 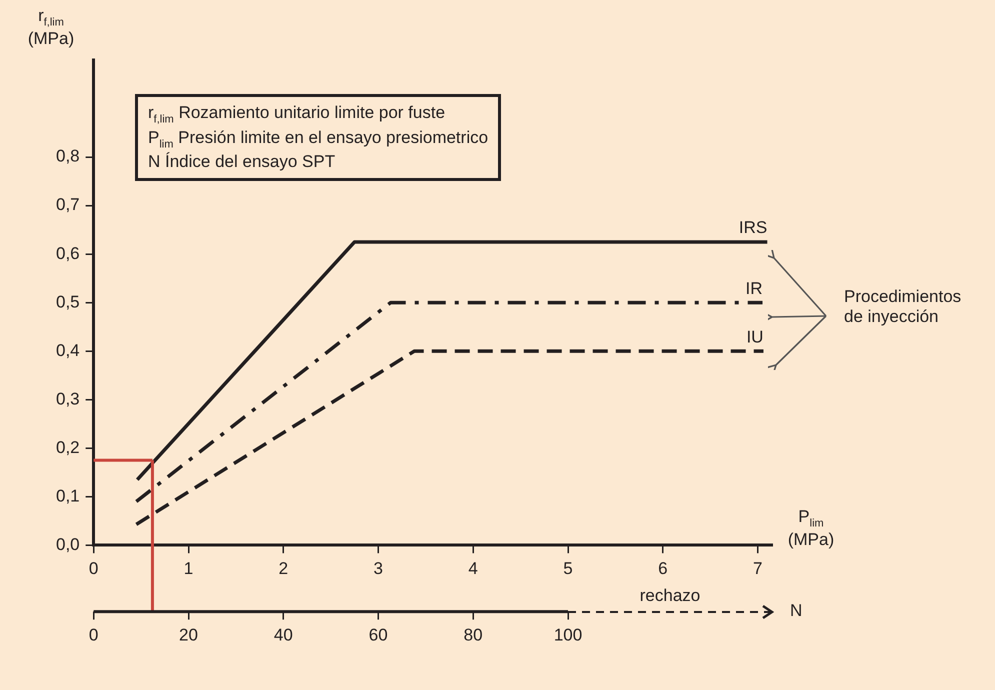 I want to click on x2-axis-title: N, so click(x=796, y=610).